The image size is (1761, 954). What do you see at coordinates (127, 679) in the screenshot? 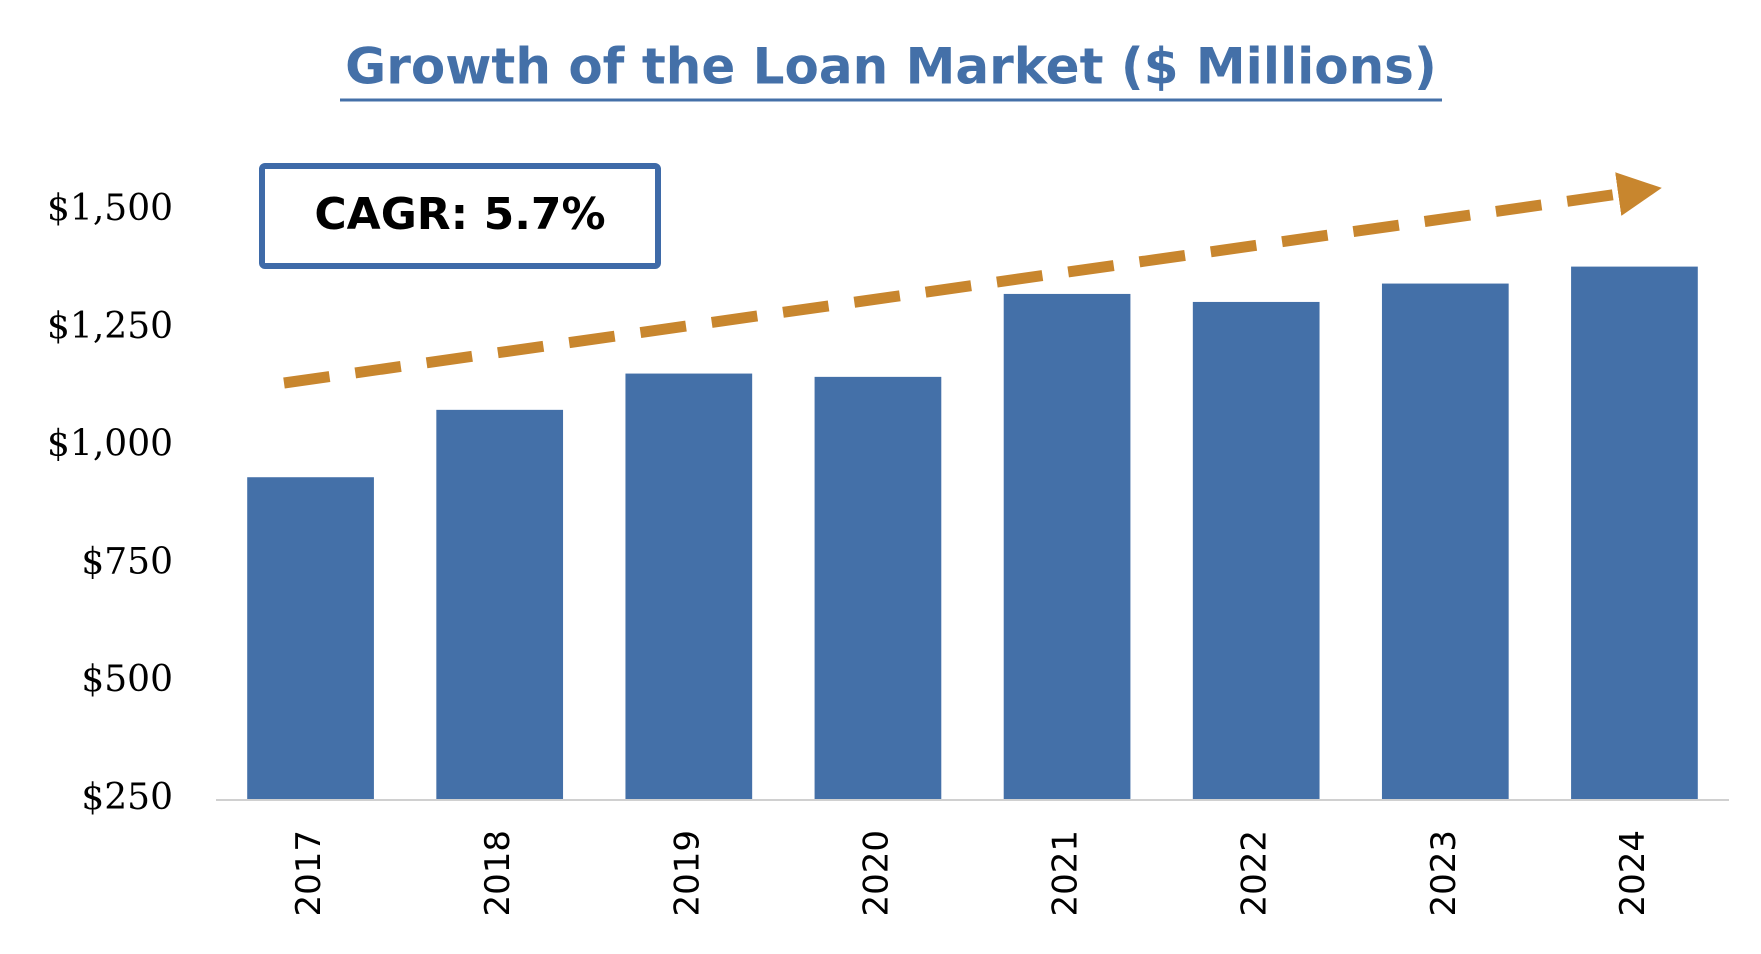
I see `y-tick-label: $500` at bounding box center [127, 679].